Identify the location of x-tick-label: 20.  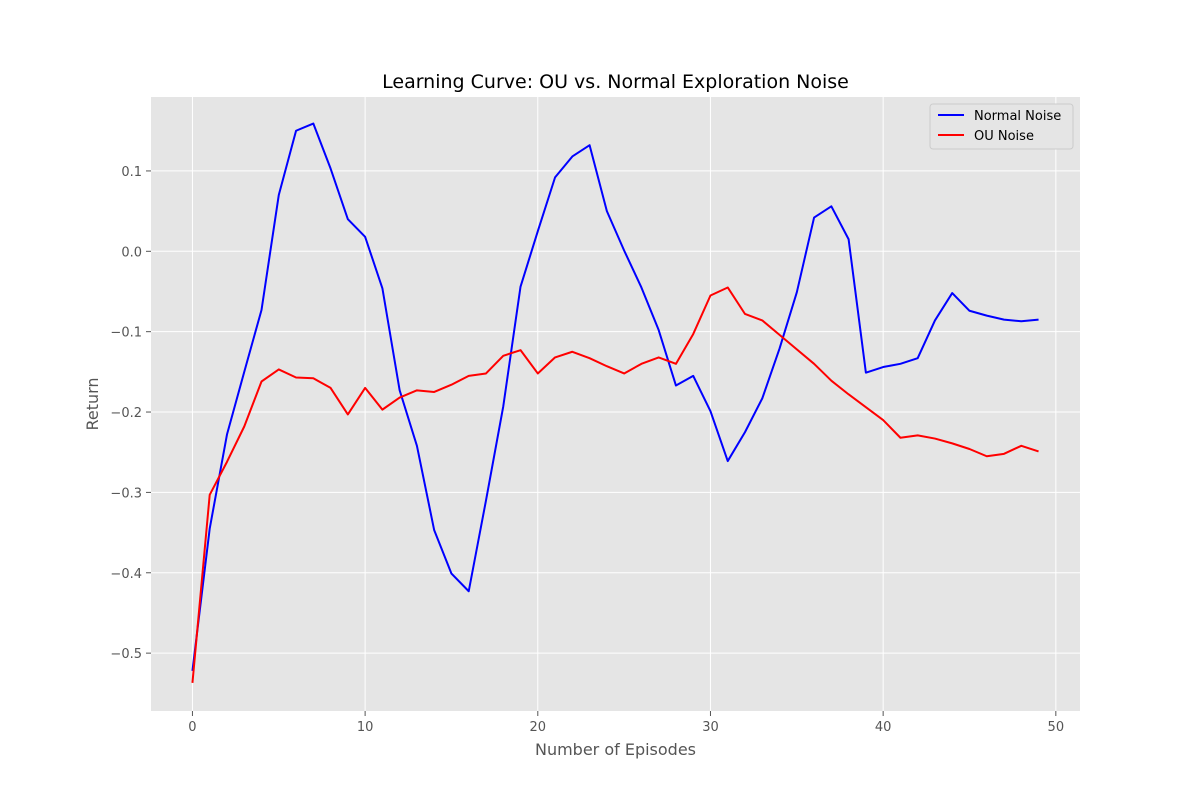
(538, 727).